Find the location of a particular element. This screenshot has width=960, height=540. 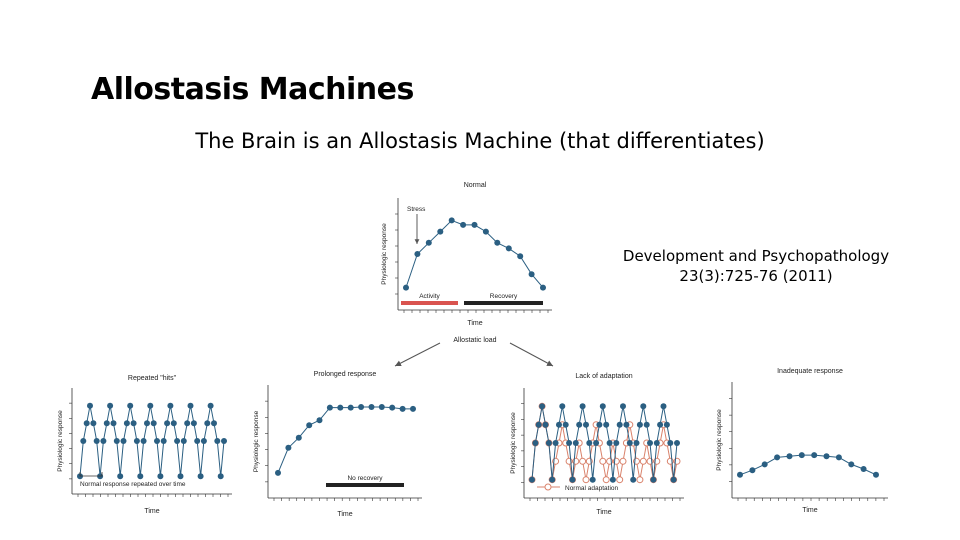

phase-bar-label: Recovery is located at coordinates (504, 296).